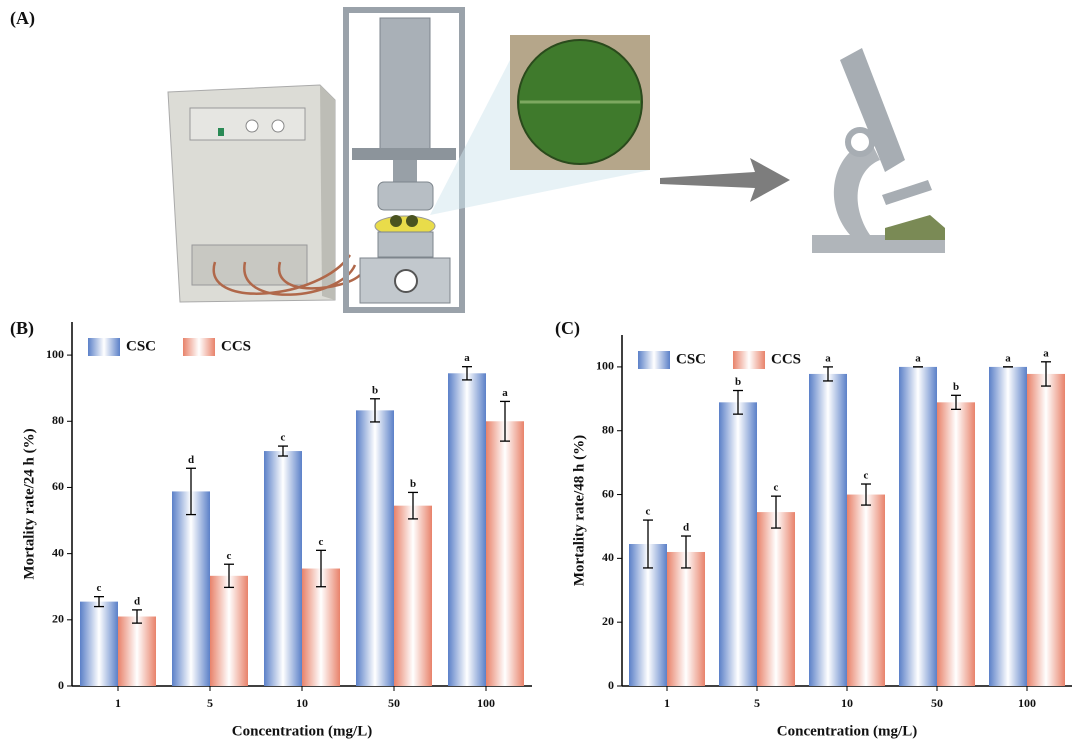  What do you see at coordinates (22, 18) in the screenshot?
I see `panel-label: (A)` at bounding box center [22, 18].